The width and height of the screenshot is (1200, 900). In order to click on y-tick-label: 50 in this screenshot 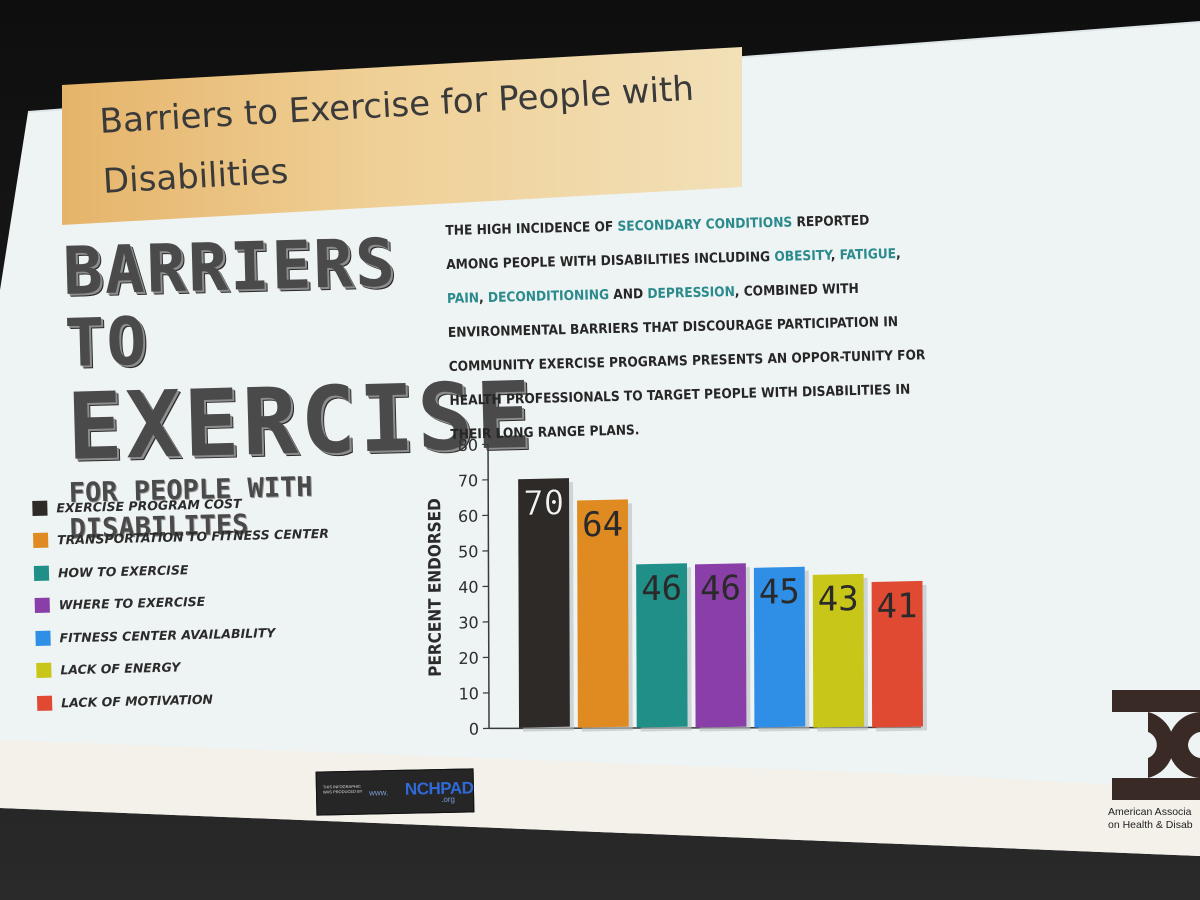, I will do `click(468, 551)`.